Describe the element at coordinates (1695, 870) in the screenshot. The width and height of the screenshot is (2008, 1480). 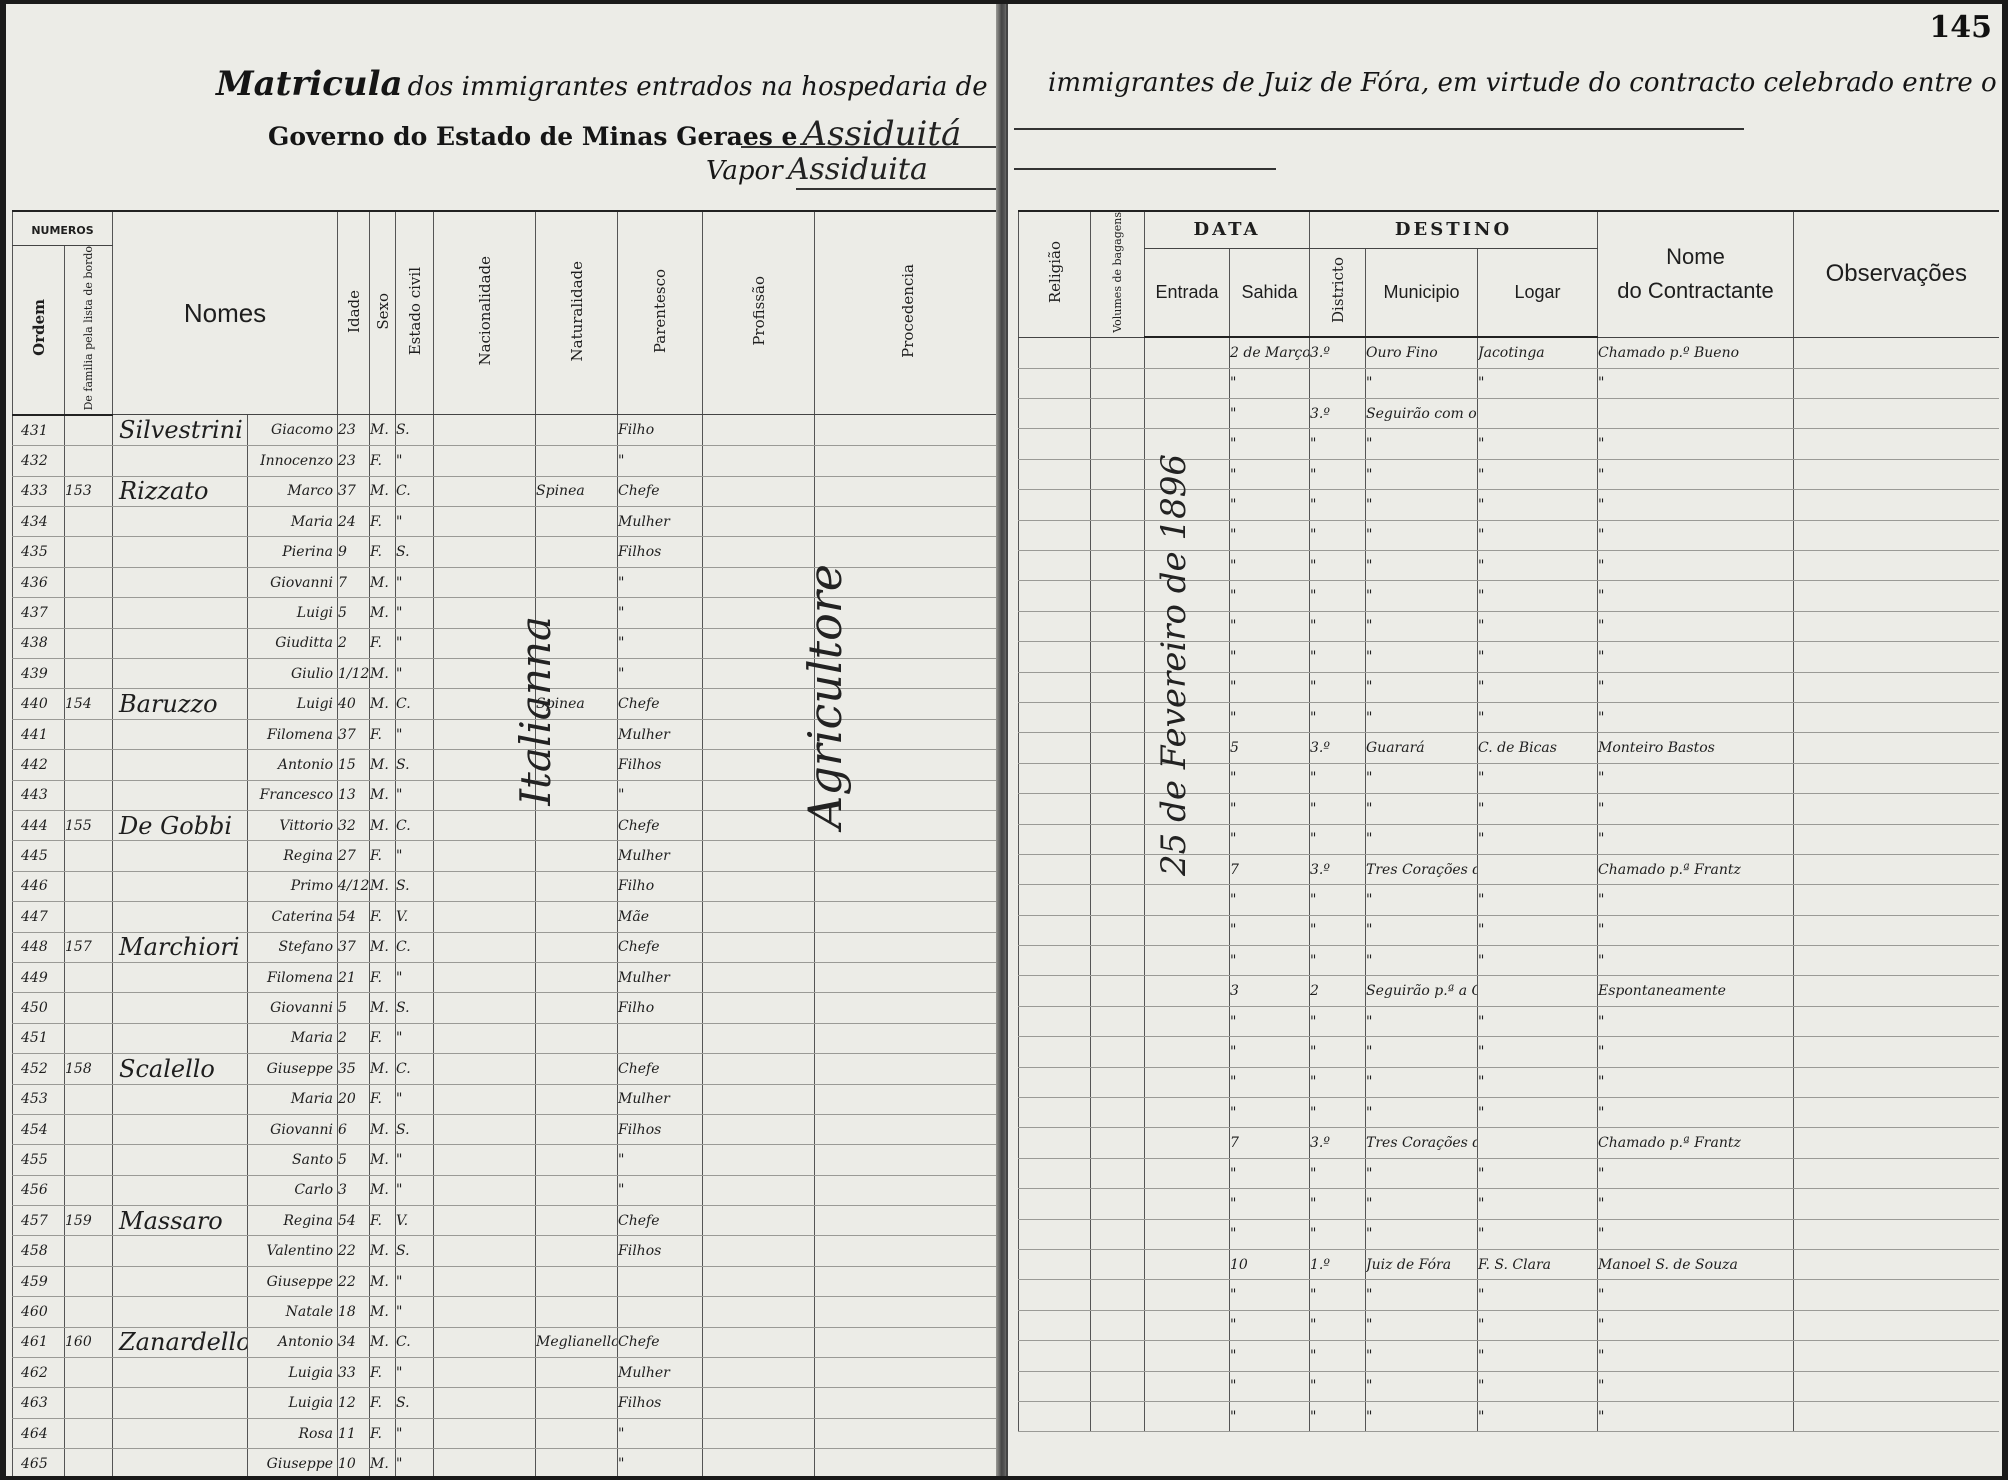
I see `contractante-cell: Chamado p.ª Frantz` at that location.